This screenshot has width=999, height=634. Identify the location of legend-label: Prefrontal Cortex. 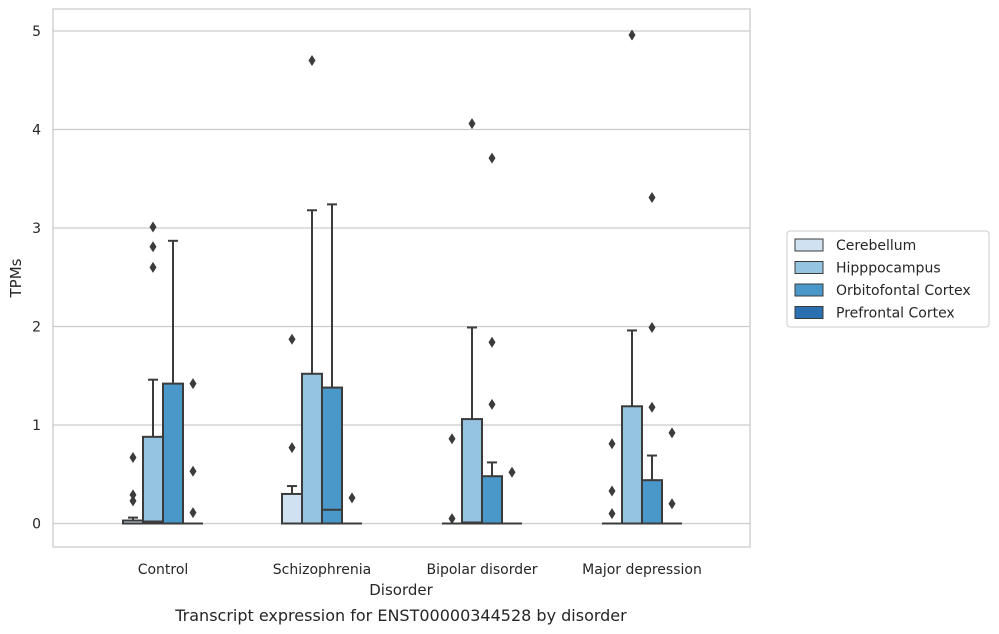
(895, 314).